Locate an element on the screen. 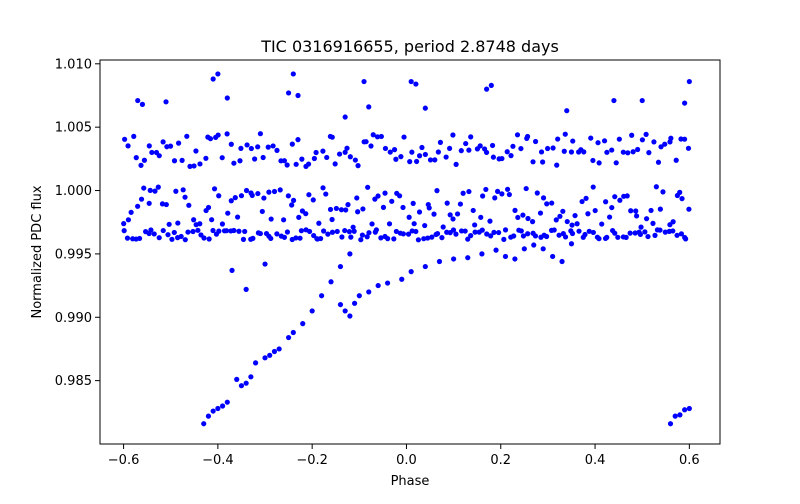  chart-title: TIC 0316916655, period 2.8748 days is located at coordinates (409, 46).